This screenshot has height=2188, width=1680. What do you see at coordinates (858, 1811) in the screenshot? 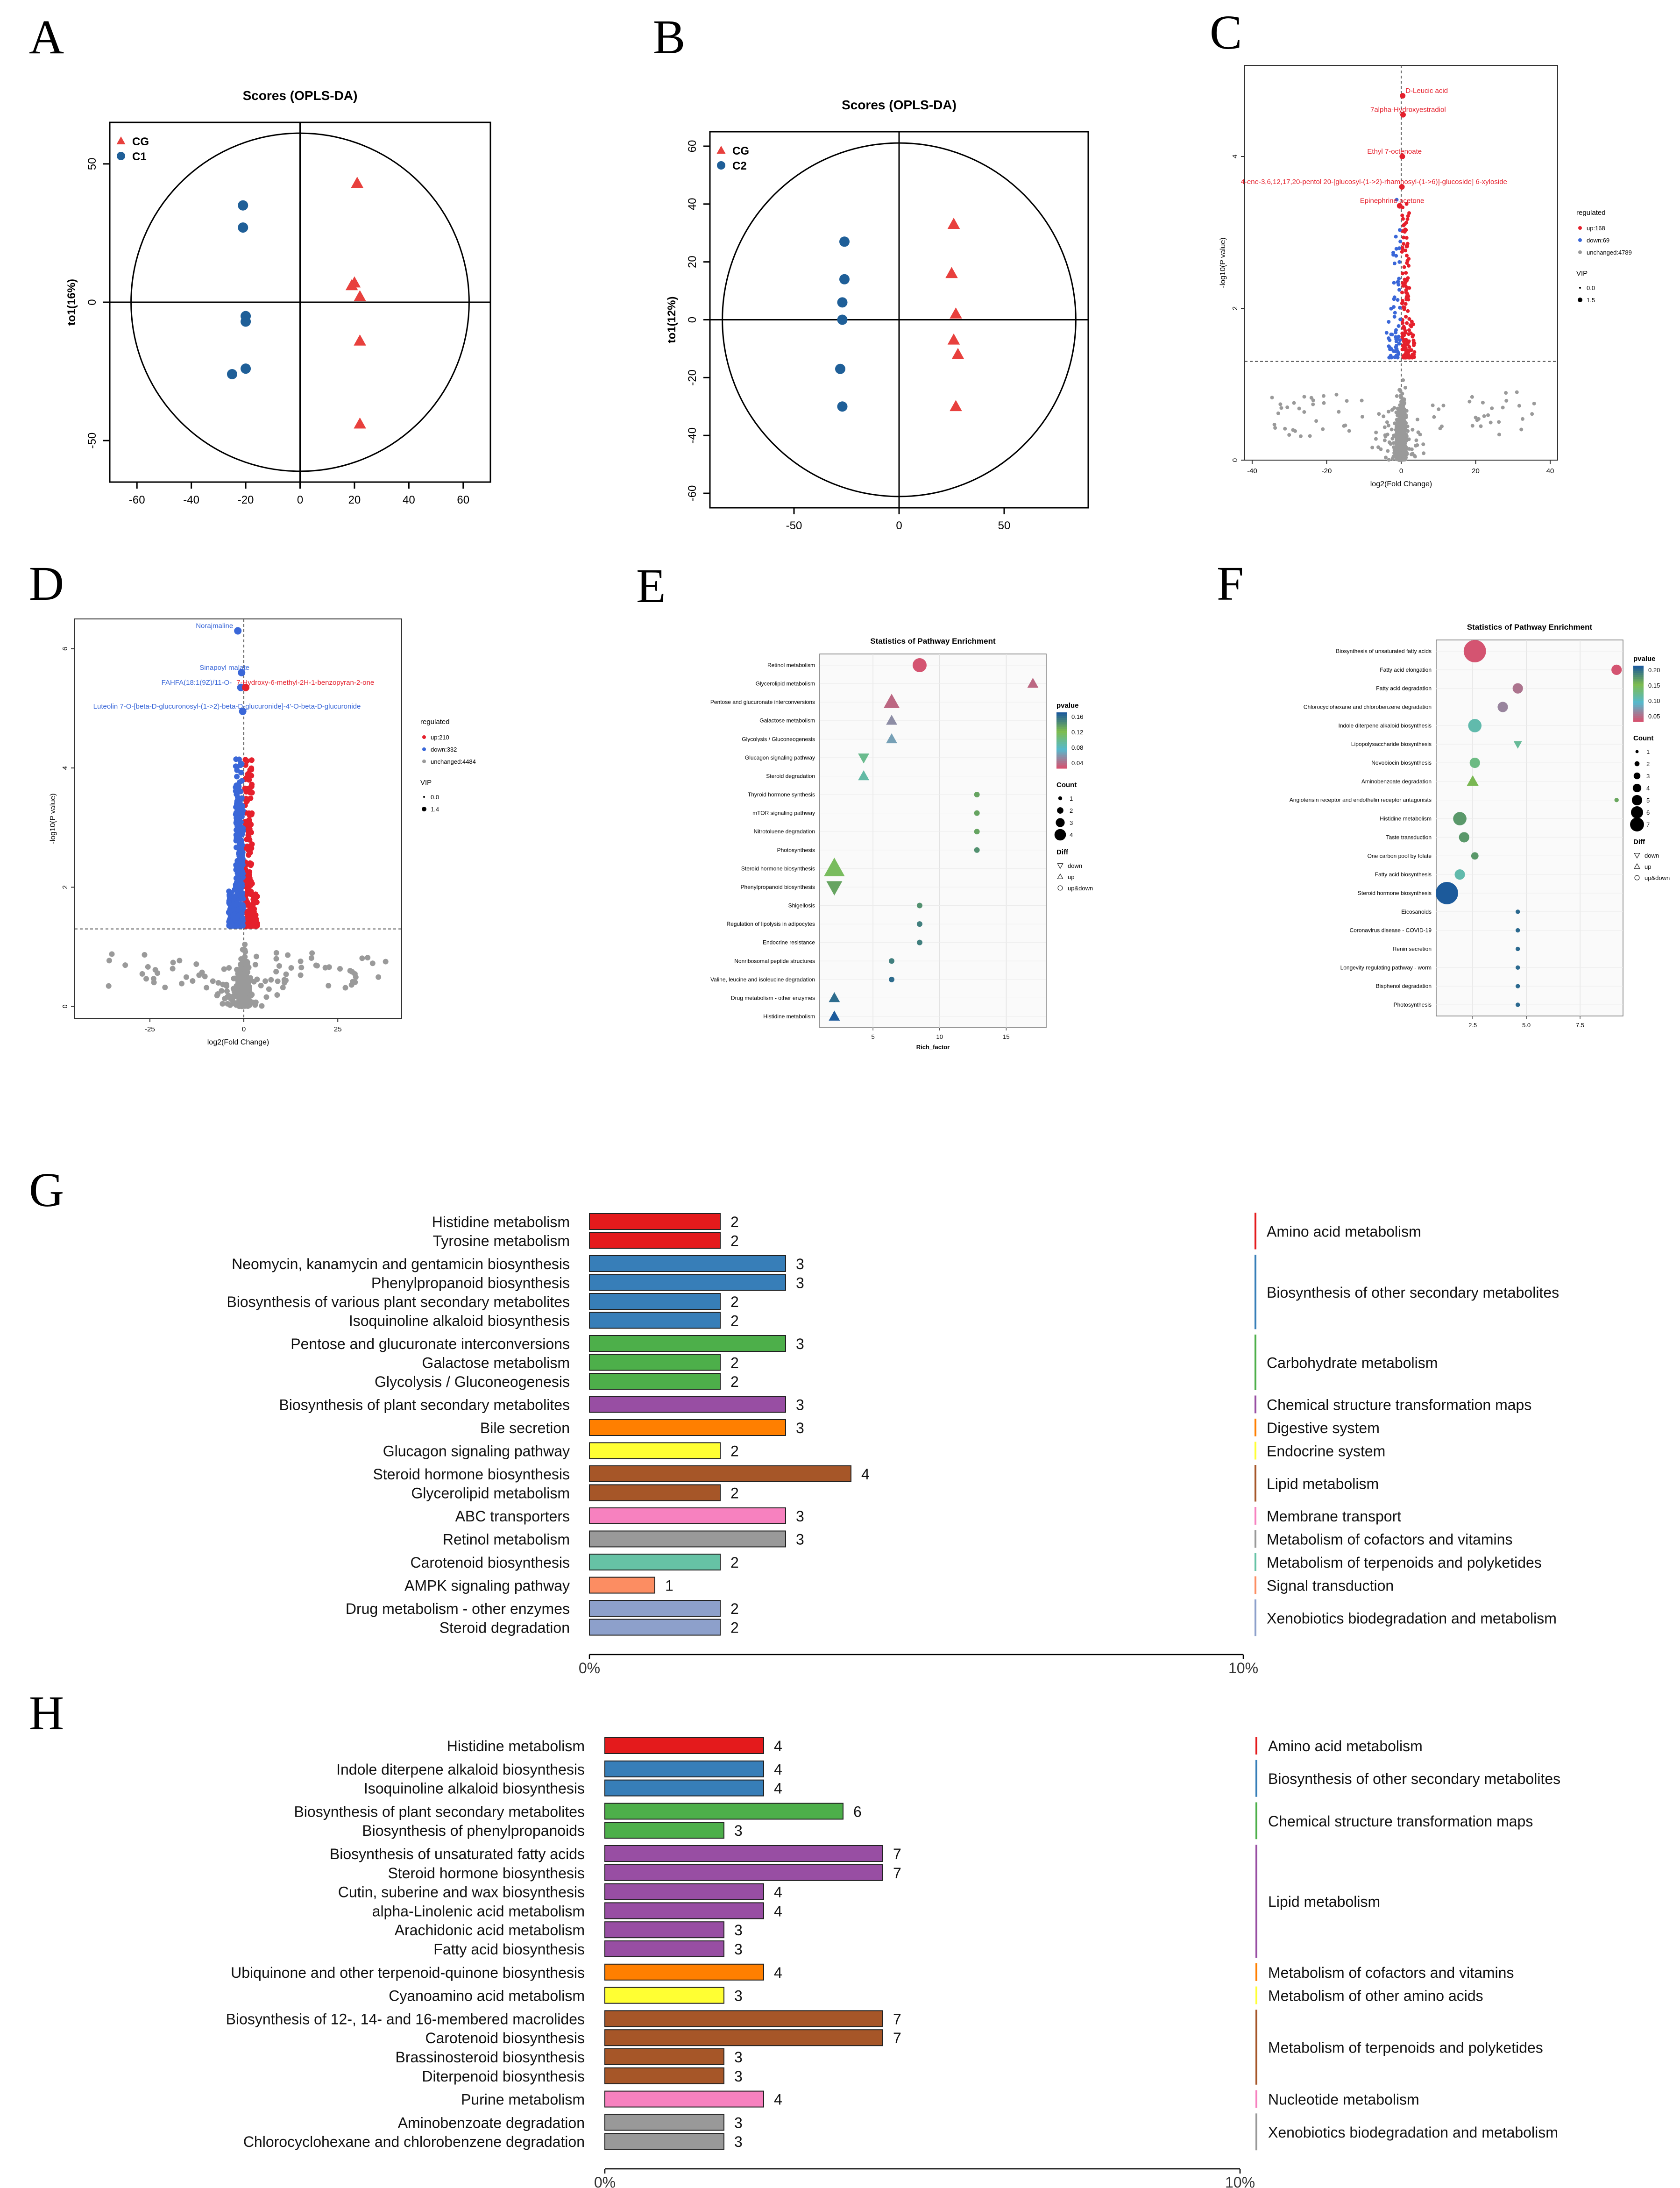
I see `panel-h-bar-value-label: 6` at bounding box center [858, 1811].